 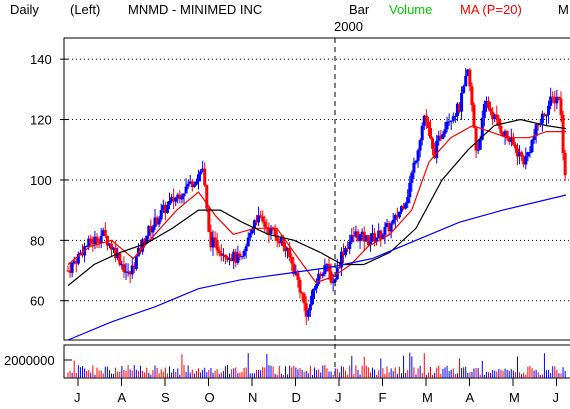 I want to click on volume-bars, so click(x=316, y=365).